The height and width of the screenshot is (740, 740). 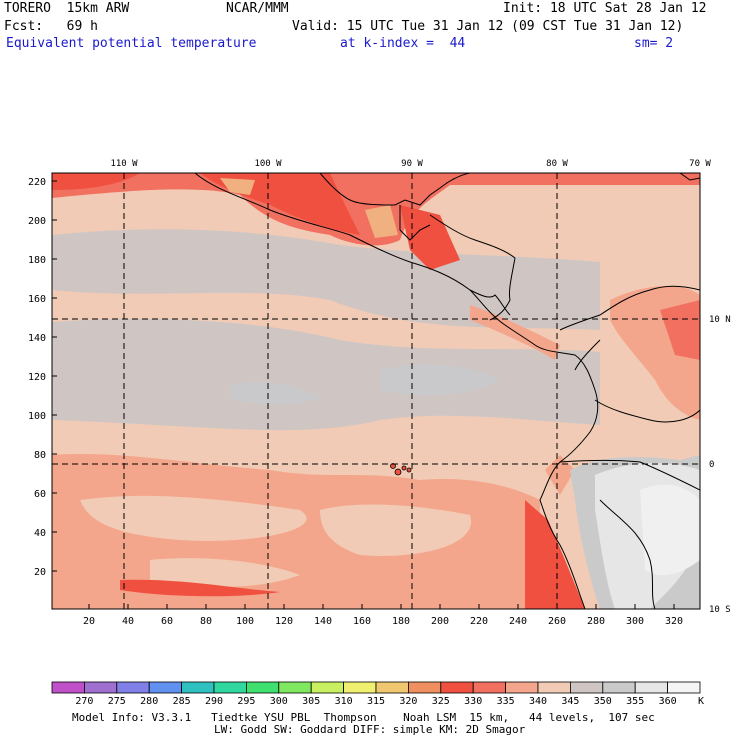 I want to click on y-tick-label: 140, so click(x=37, y=338).